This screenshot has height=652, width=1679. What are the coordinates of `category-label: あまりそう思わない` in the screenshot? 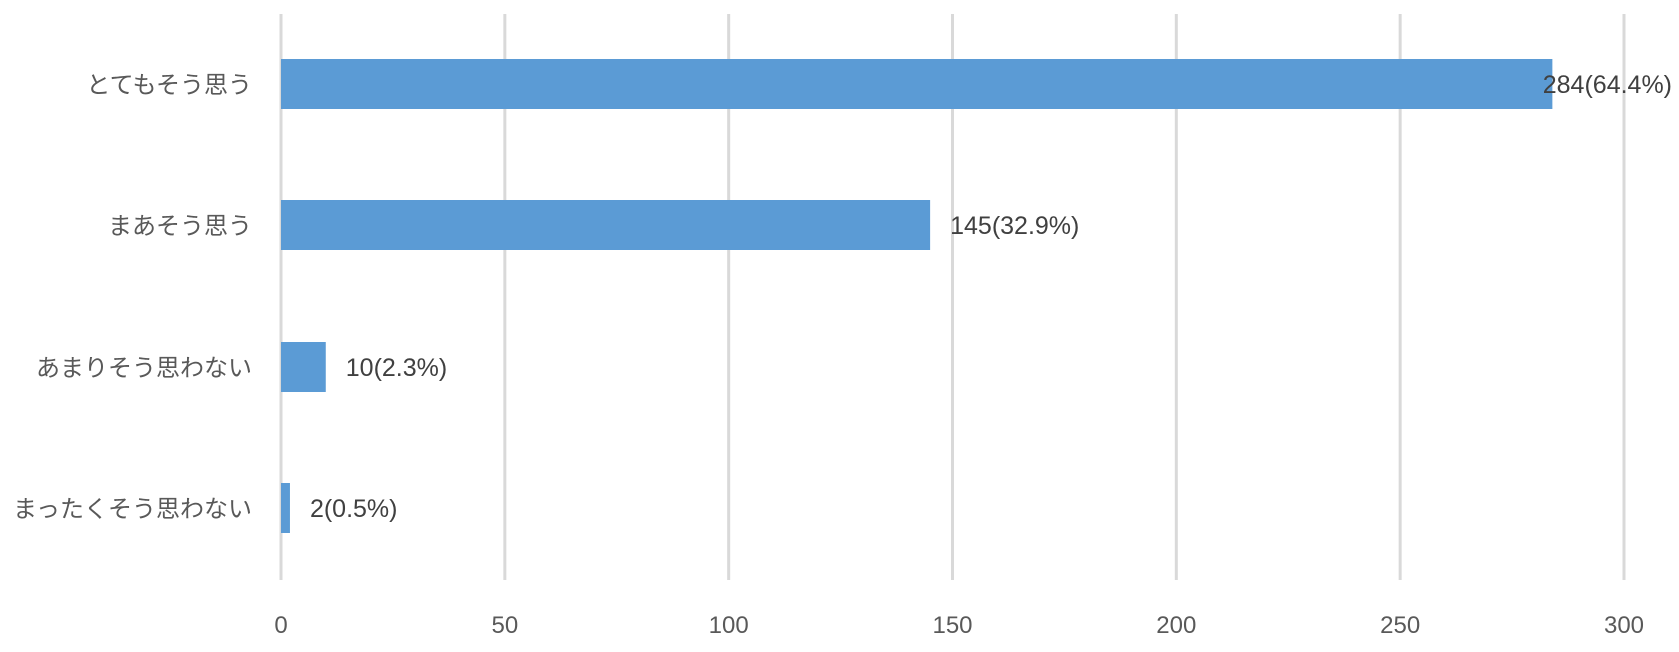 It's located at (144, 368).